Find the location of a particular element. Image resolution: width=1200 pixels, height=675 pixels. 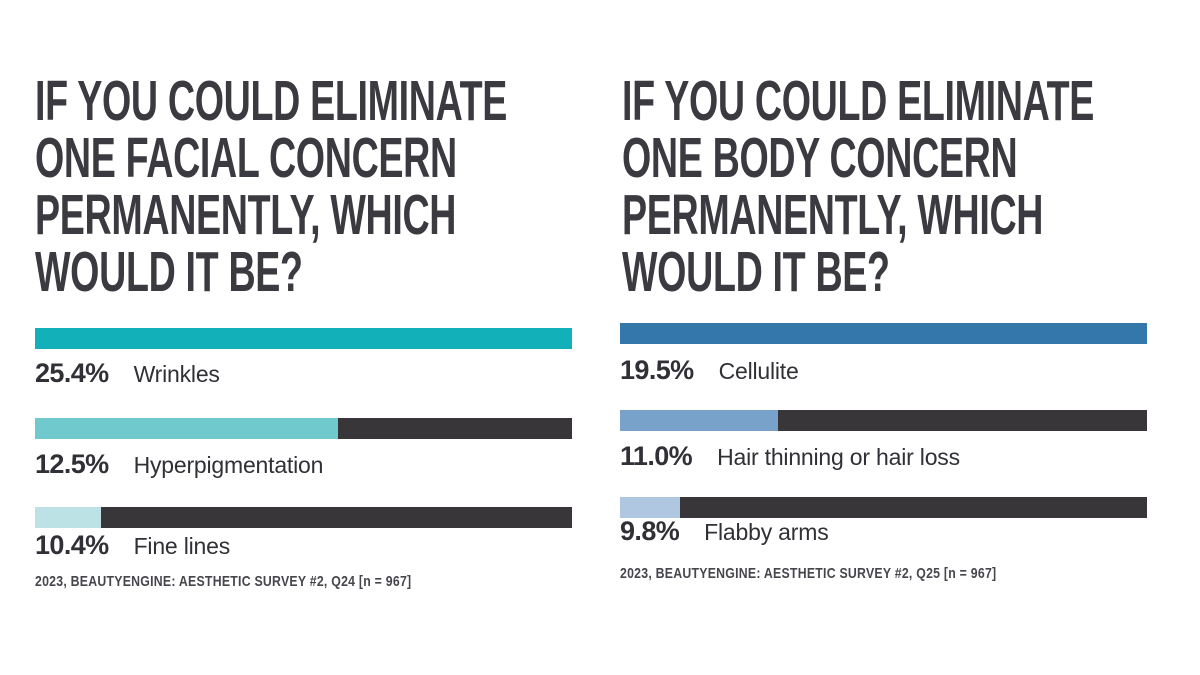

percent-value: 10.4% is located at coordinates (72, 545).